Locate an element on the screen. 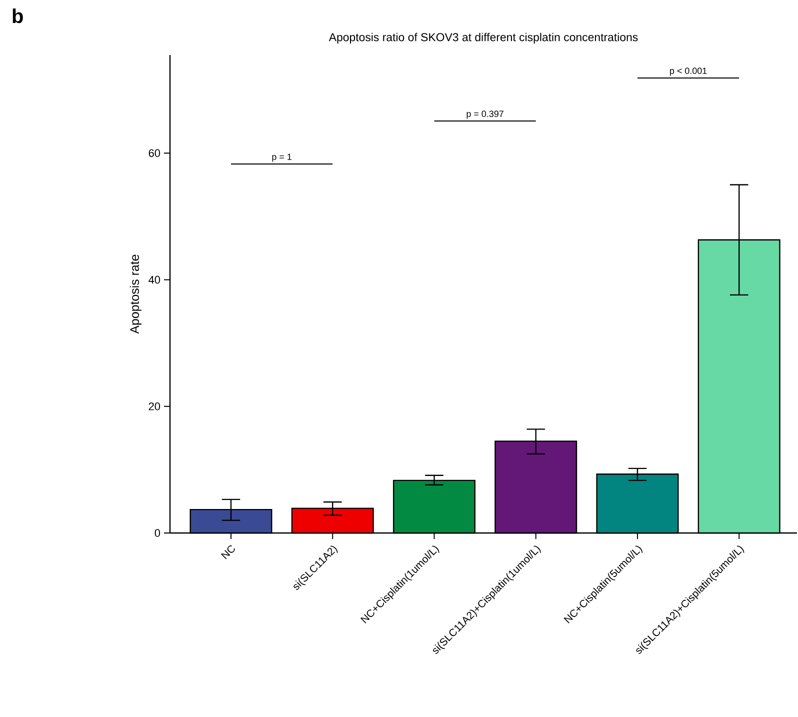 This screenshot has width=798, height=717. y-tick-label: 20 is located at coordinates (154, 406).